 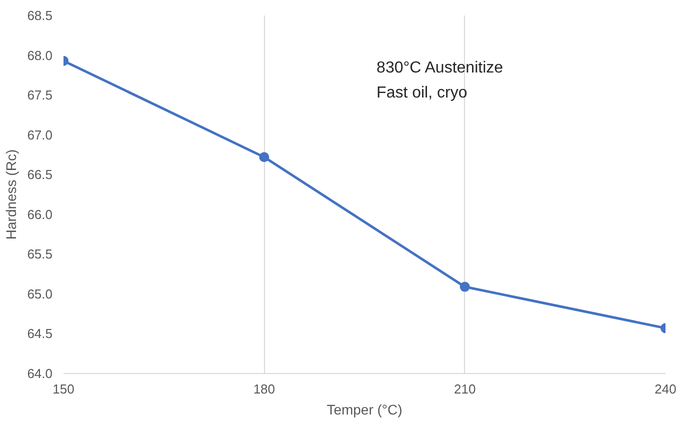 I want to click on y-tick-label: 66.5, so click(x=40, y=174).